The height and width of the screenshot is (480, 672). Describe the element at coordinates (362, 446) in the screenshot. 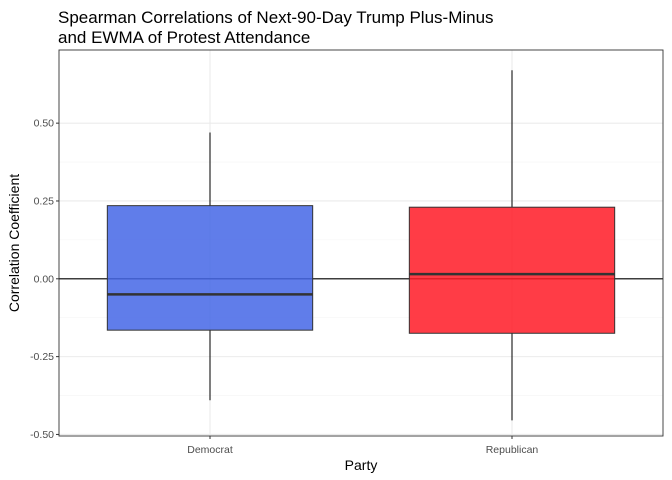

I see `x-axis-ticks: Democrat Republican` at that location.